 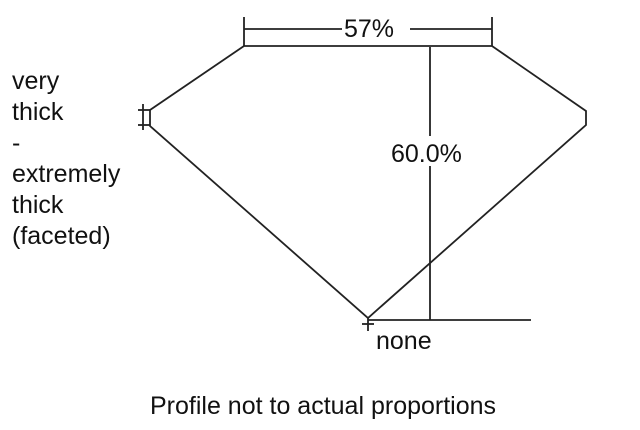 What do you see at coordinates (66, 174) in the screenshot?
I see `girdle-label-line: extremely` at bounding box center [66, 174].